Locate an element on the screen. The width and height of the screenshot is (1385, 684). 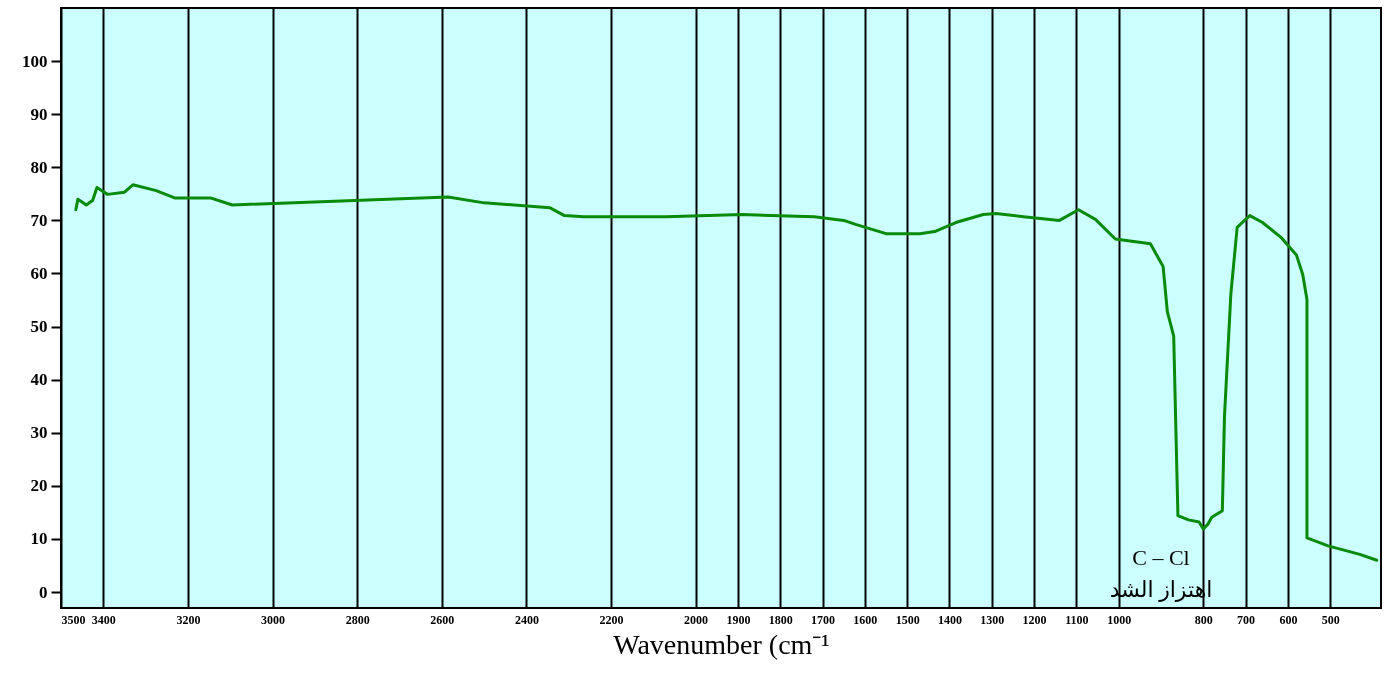
x-tick-label: 1700 is located at coordinates (823, 619).